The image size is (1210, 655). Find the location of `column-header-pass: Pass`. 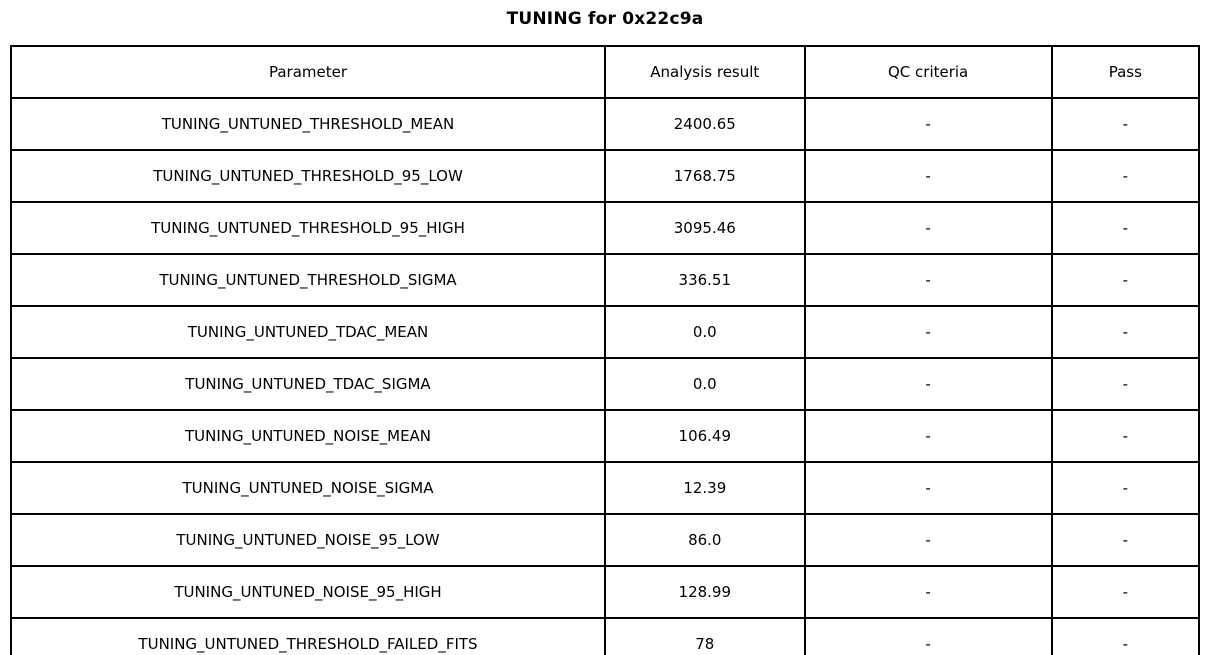

column-header-pass: Pass is located at coordinates (1125, 72).